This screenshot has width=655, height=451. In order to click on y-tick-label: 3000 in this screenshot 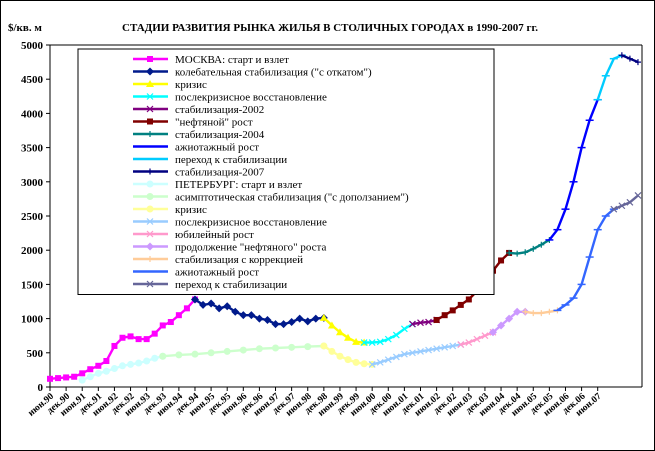, I will do `click(32, 183)`.